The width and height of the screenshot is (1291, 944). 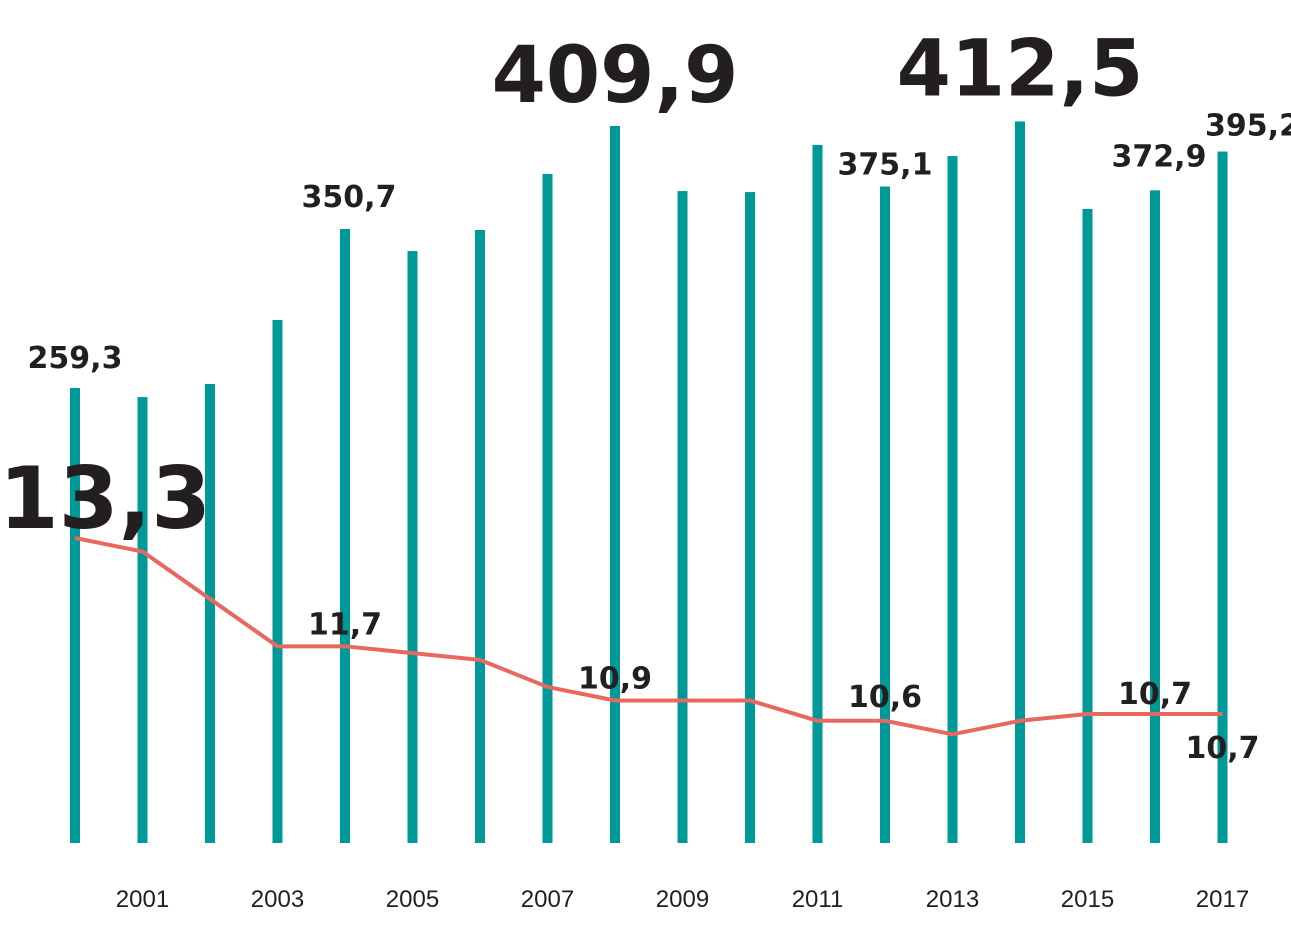 What do you see at coordinates (277, 581) in the screenshot?
I see `bar-2003` at bounding box center [277, 581].